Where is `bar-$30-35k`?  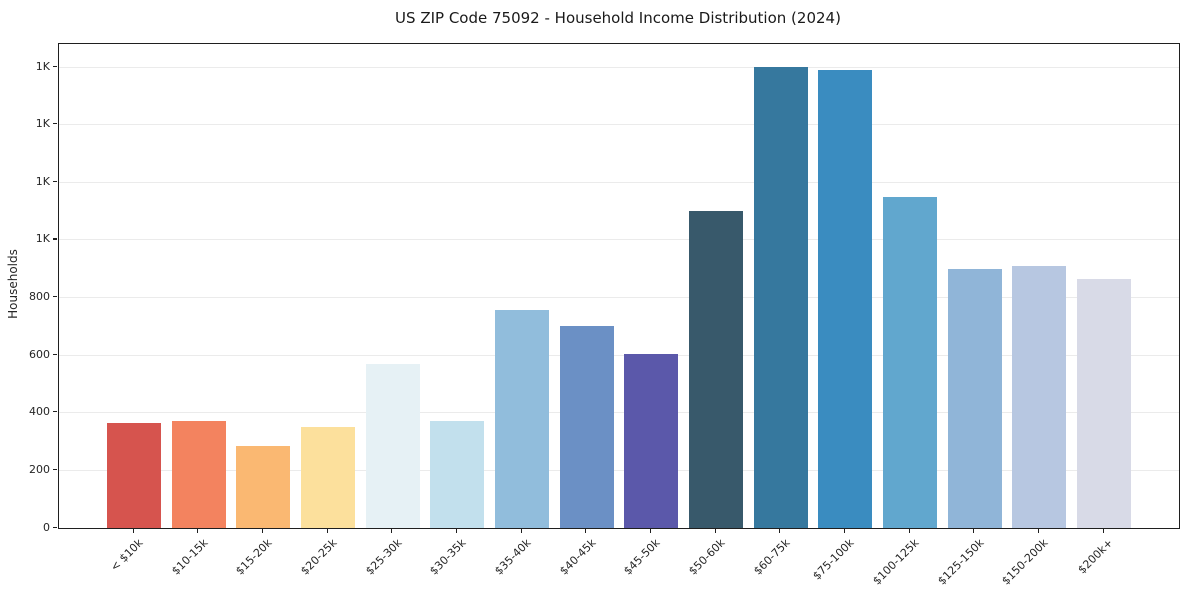 bar-$30-35k is located at coordinates (457, 474).